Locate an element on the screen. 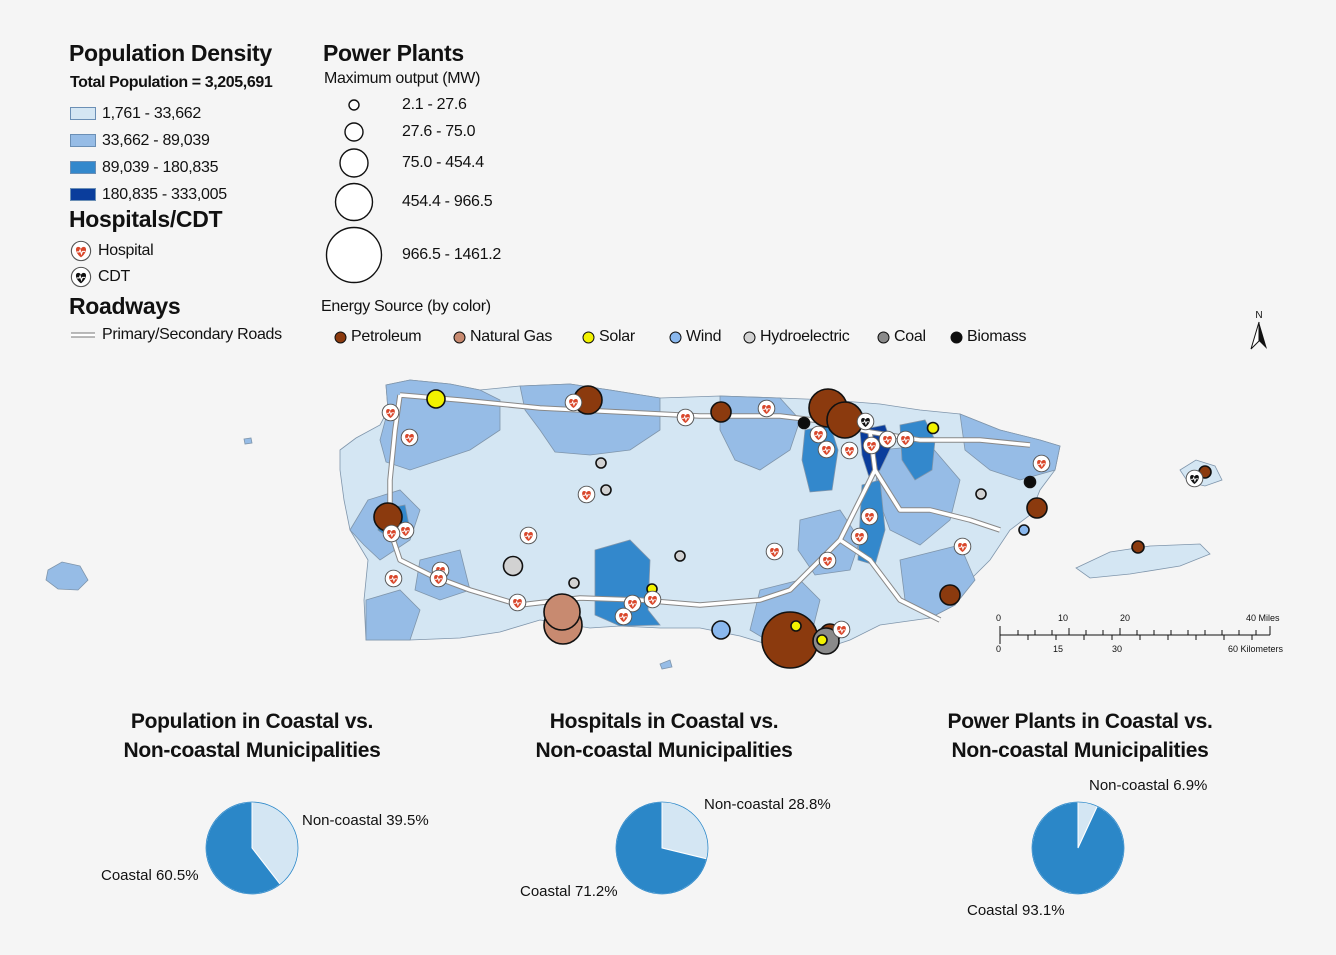 This screenshot has width=1336, height=955. scale-mile-20: 20 is located at coordinates (1125, 618).